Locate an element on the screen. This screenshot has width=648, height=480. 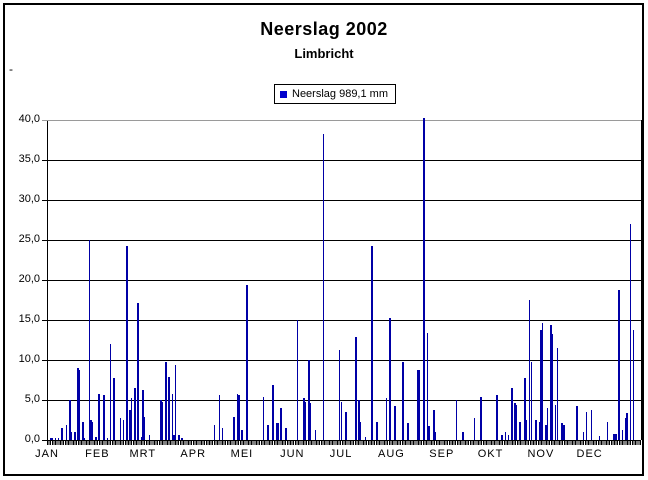
y-axis-label-25,0: 25,0 is located at coordinates (29, 239).